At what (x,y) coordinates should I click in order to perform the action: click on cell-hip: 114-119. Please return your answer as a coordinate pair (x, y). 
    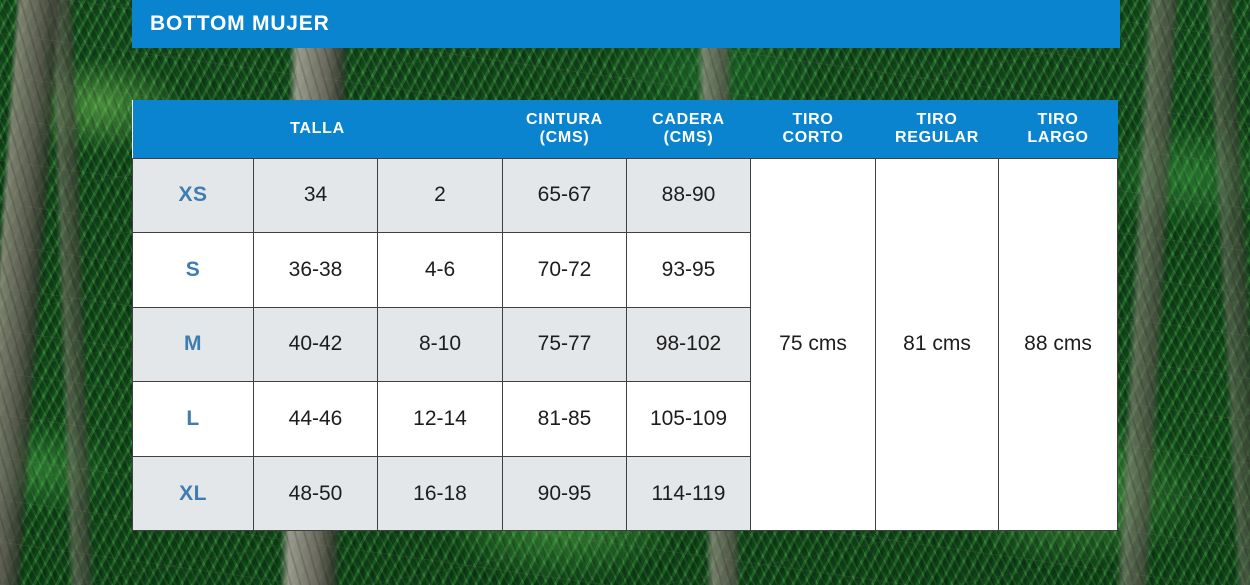
    Looking at the image, I should click on (688, 493).